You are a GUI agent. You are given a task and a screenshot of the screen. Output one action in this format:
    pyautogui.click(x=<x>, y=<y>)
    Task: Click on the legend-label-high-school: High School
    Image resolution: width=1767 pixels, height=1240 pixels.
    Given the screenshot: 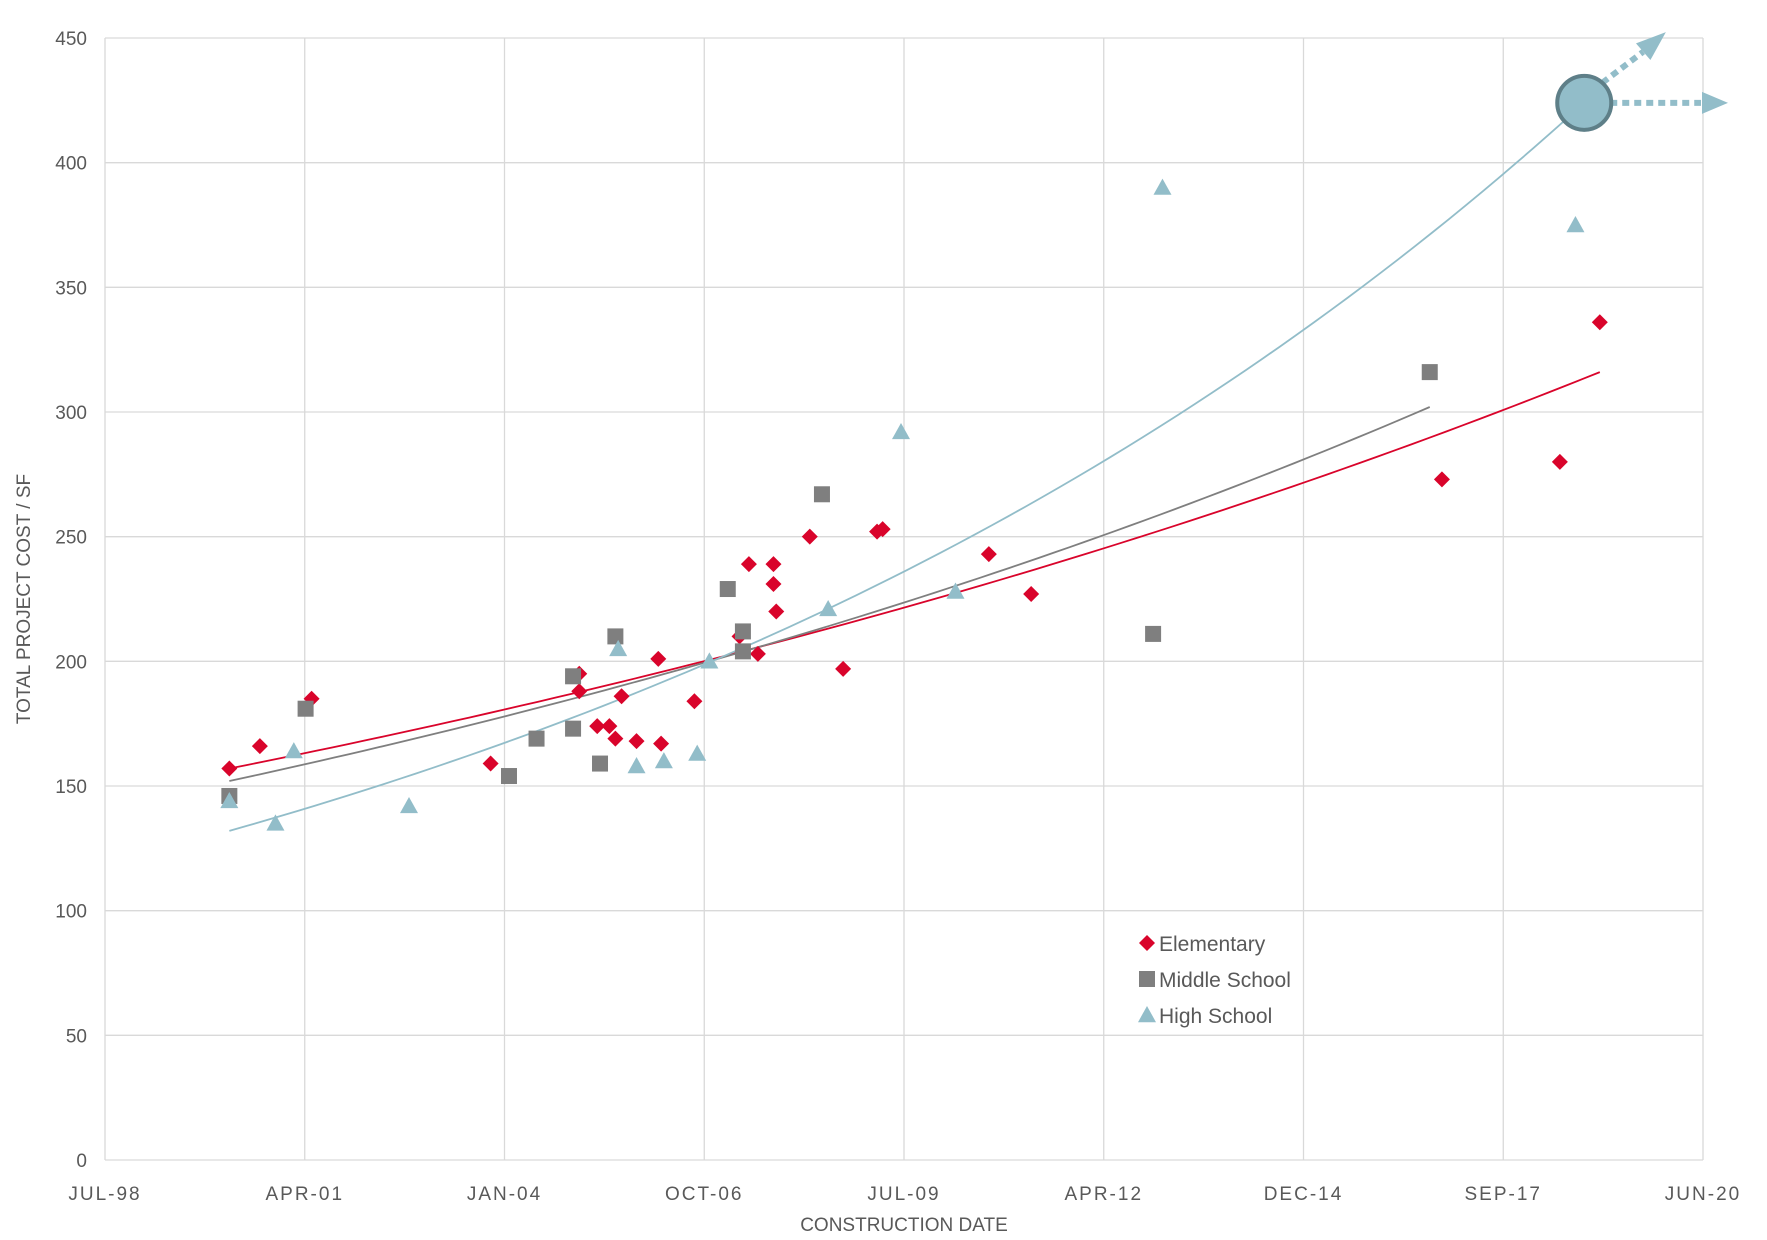 What is the action you would take?
    pyautogui.click(x=1215, y=1016)
    